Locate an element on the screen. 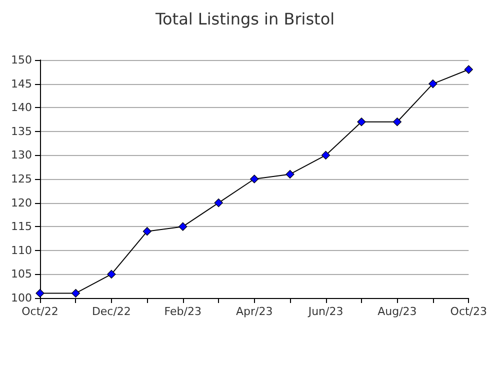  x-tick-label: Oct/22 is located at coordinates (40, 311).